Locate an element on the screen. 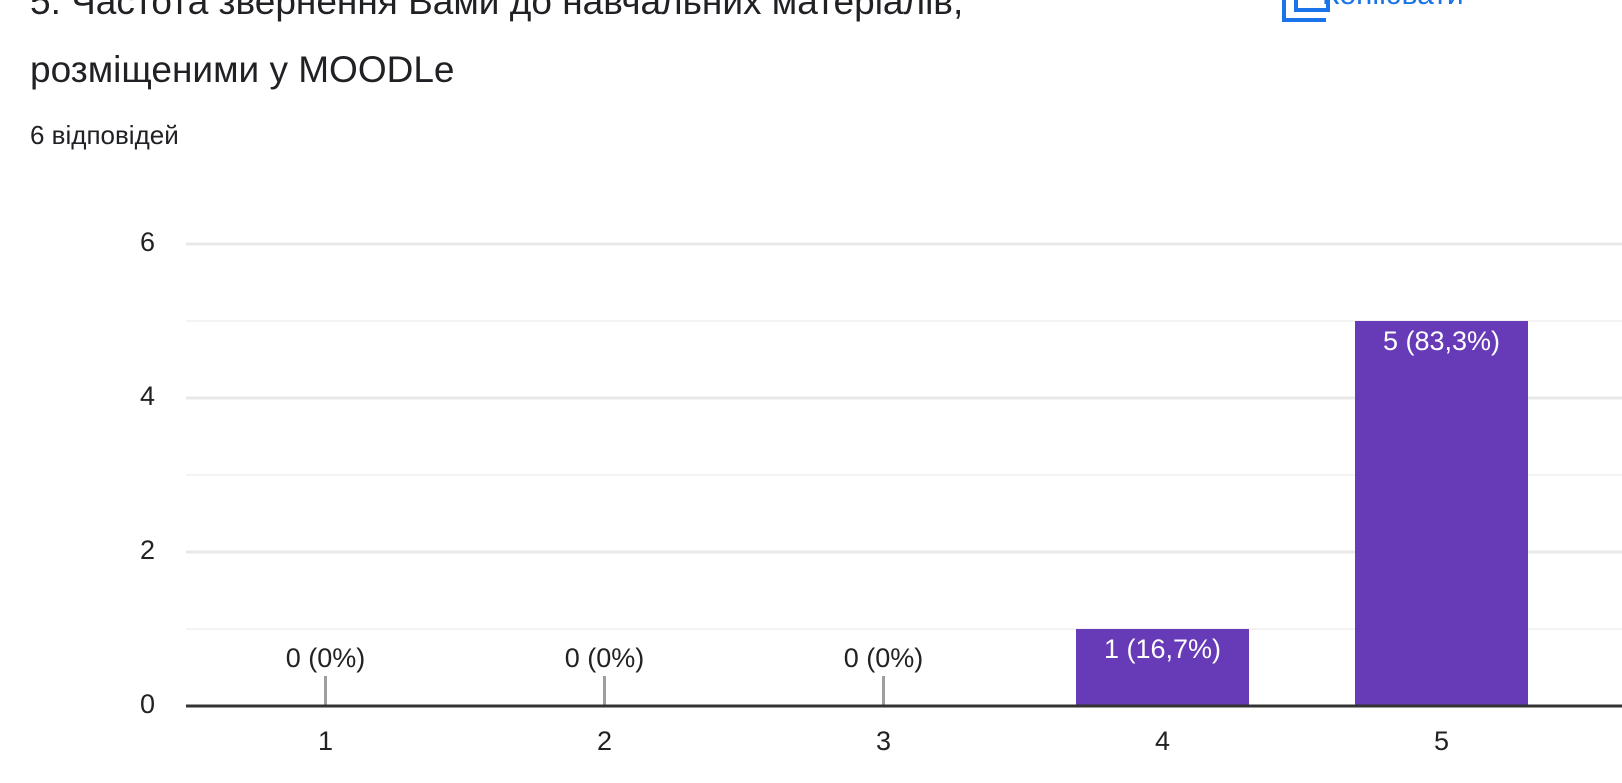 This screenshot has width=1622, height=783. copy-icon-front is located at coordinates (1312, 6).